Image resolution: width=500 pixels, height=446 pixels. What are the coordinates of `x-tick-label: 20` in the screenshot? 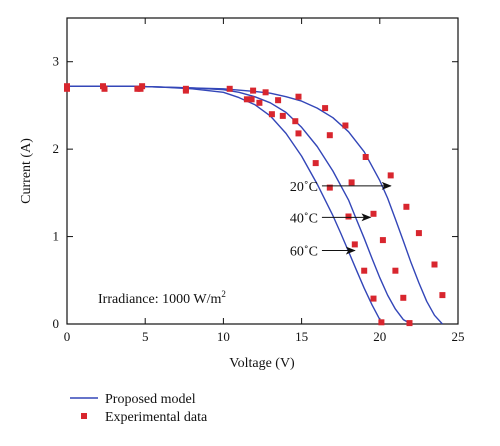 It's located at (379, 336).